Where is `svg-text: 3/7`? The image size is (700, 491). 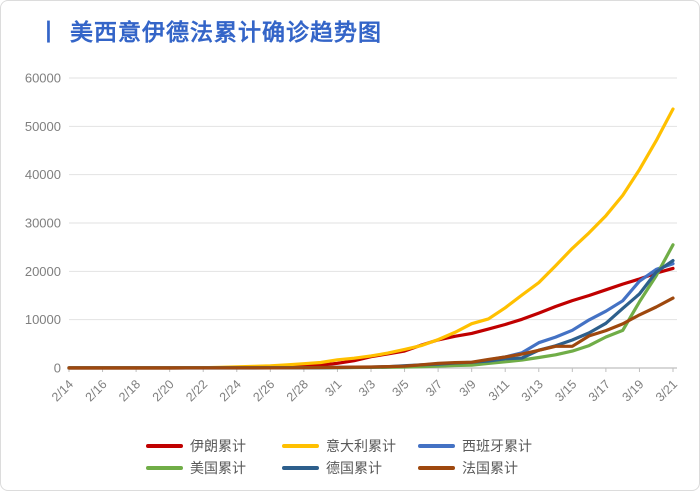 svg-text: 3/7 is located at coordinates (434, 388).